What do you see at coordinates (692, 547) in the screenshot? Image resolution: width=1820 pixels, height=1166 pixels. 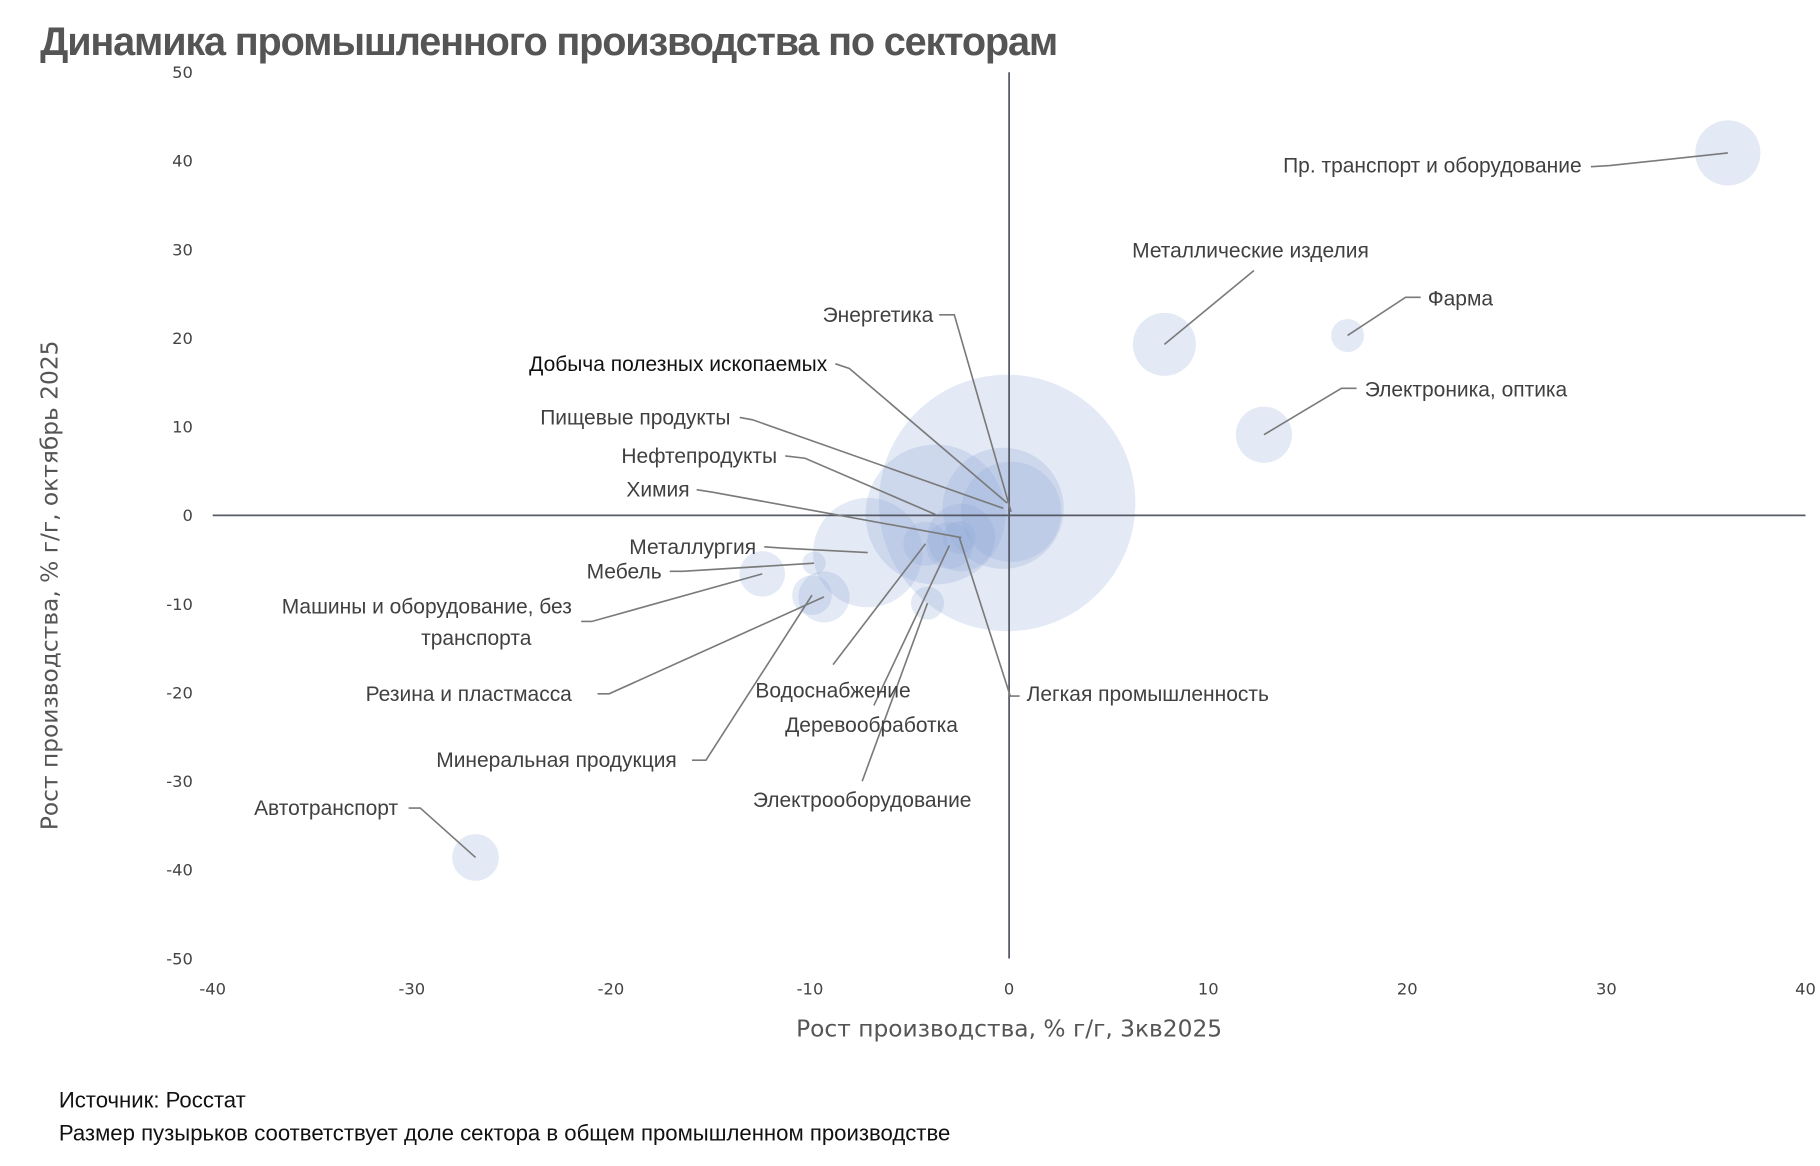 I see `data-label: Металлургия` at bounding box center [692, 547].